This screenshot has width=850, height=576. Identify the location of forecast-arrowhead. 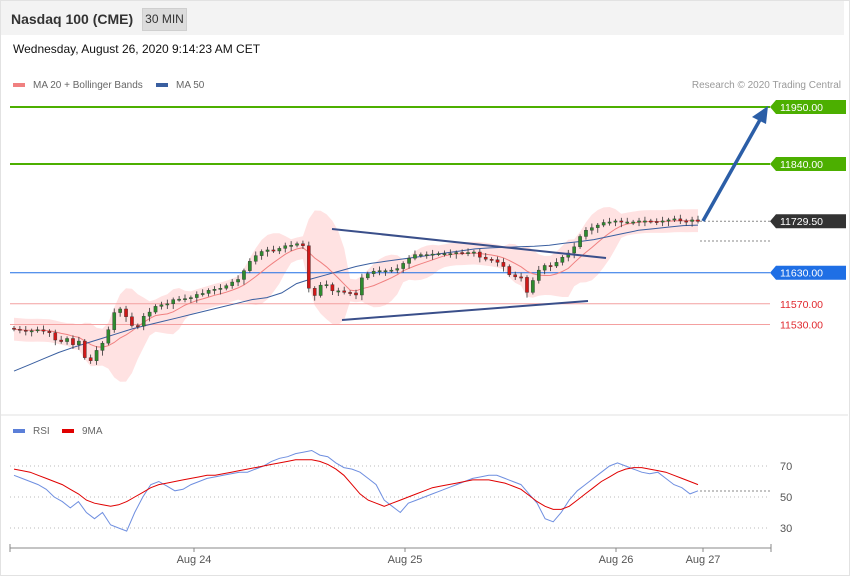
(760, 115).